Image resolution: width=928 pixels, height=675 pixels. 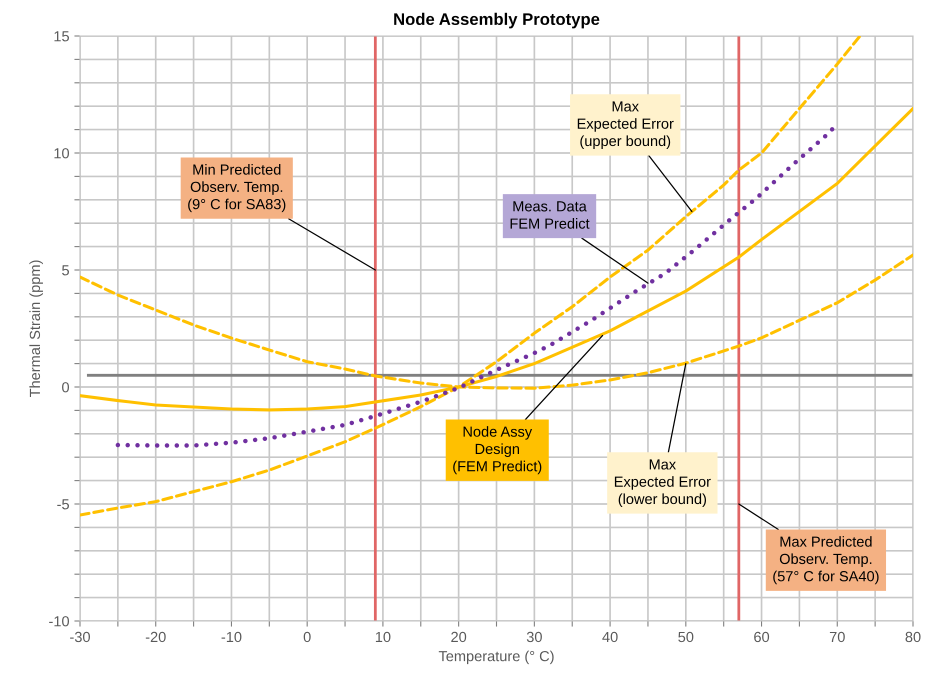 What do you see at coordinates (497, 450) in the screenshot?
I see `annotation: Node Assy Design (FEM Predict)` at bounding box center [497, 450].